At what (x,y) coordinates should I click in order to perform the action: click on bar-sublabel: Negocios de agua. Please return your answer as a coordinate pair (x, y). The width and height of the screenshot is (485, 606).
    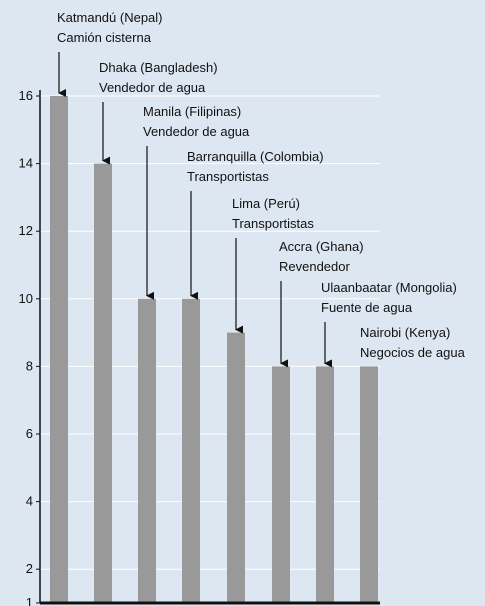
    Looking at the image, I should click on (413, 352).